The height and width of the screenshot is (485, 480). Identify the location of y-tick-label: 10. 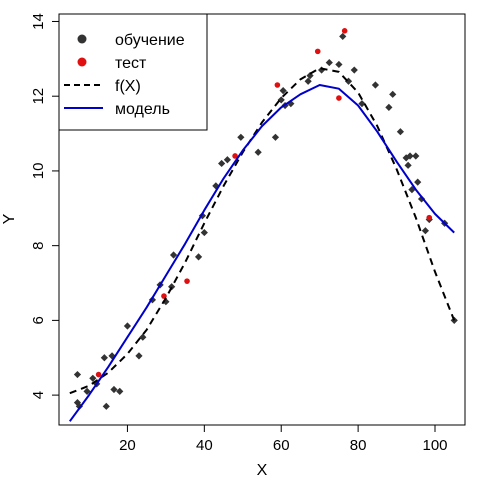
(38, 171).